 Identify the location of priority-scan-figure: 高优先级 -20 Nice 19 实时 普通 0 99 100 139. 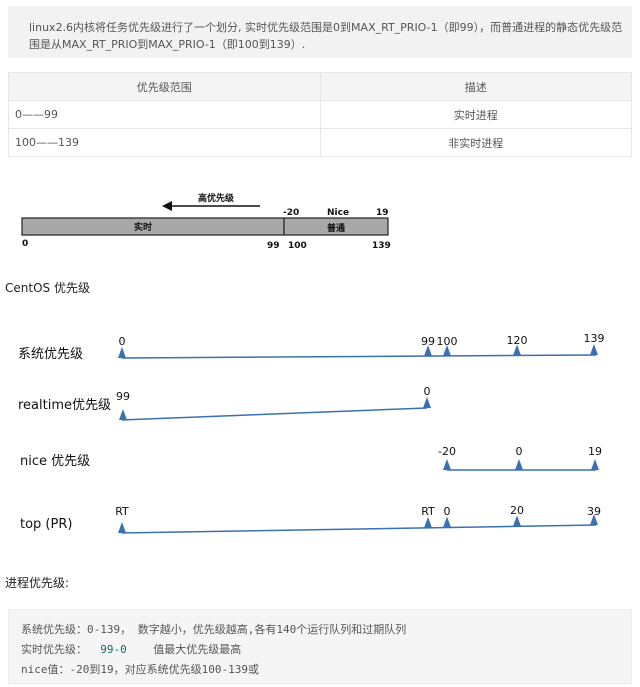
(208, 221).